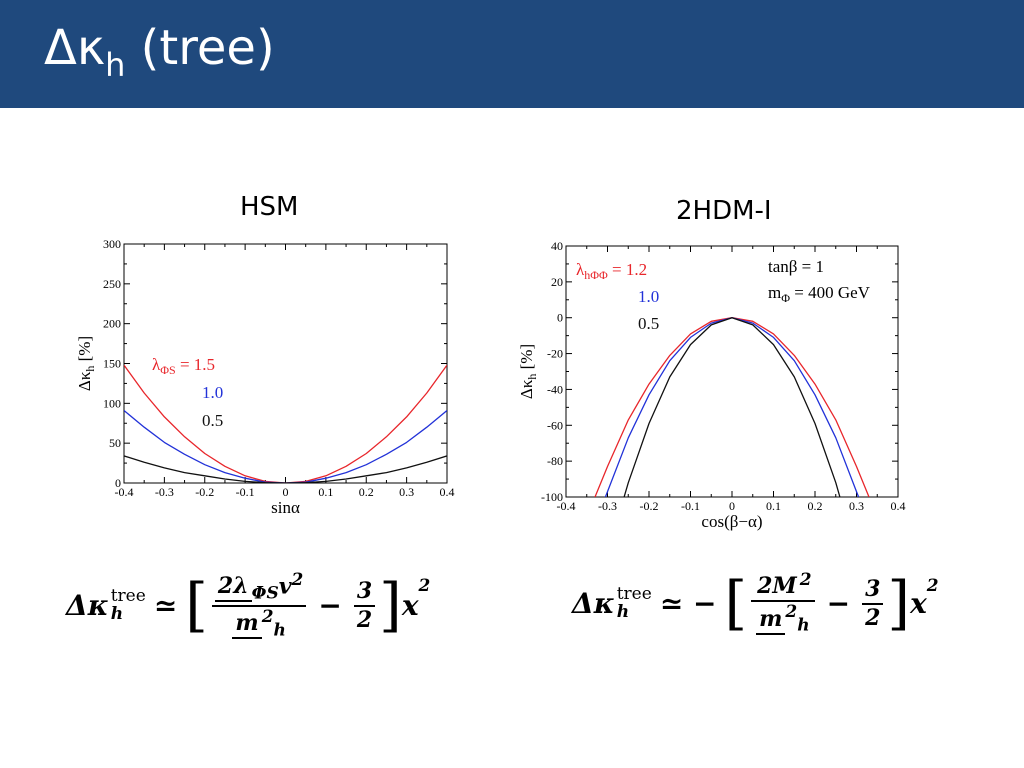 This screenshot has width=1024, height=768. I want to click on slide-title: Δκh (tree), so click(159, 52).